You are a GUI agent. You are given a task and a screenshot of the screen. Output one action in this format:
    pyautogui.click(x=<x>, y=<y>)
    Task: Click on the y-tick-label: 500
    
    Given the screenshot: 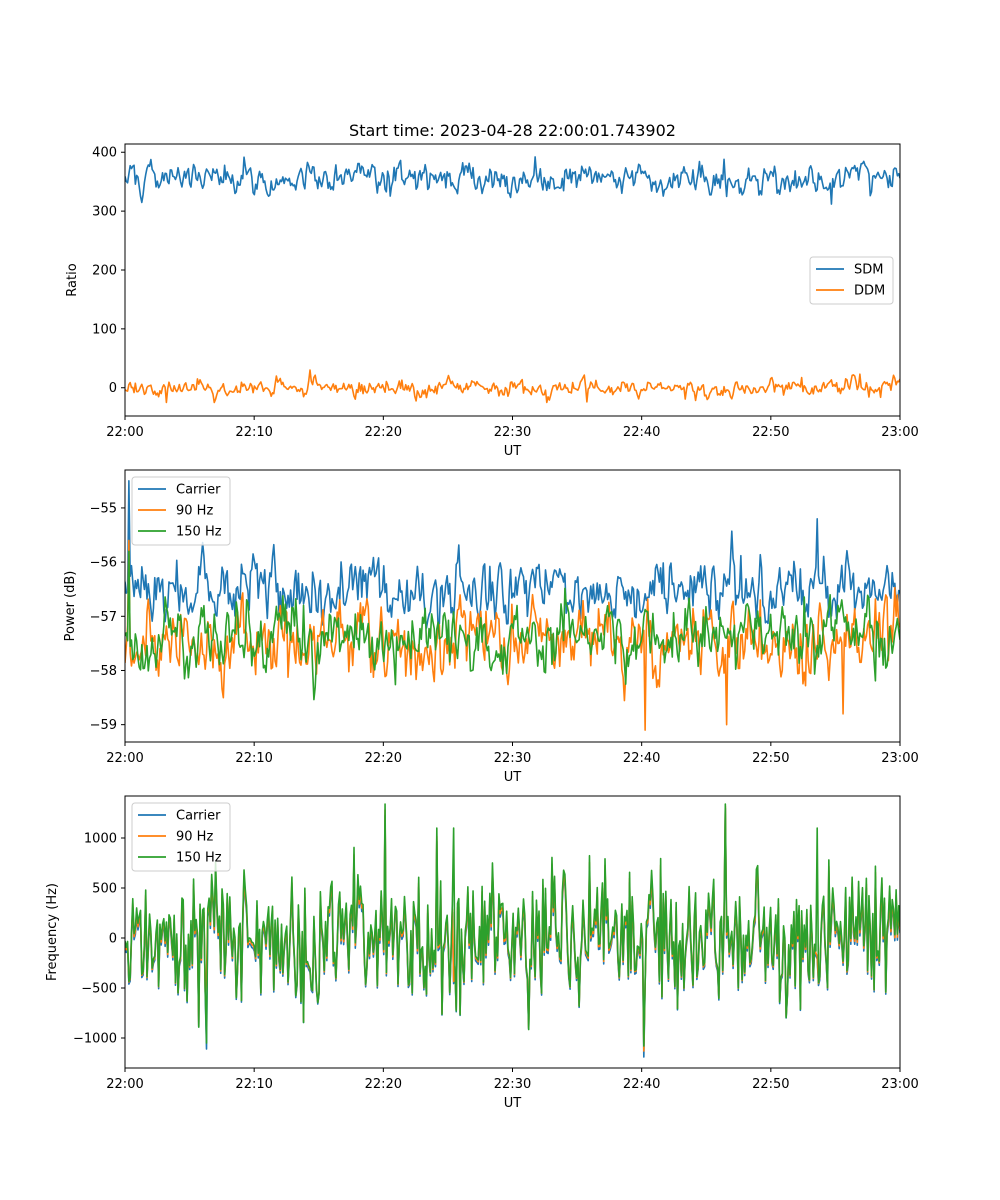 What is the action you would take?
    pyautogui.click(x=104, y=889)
    